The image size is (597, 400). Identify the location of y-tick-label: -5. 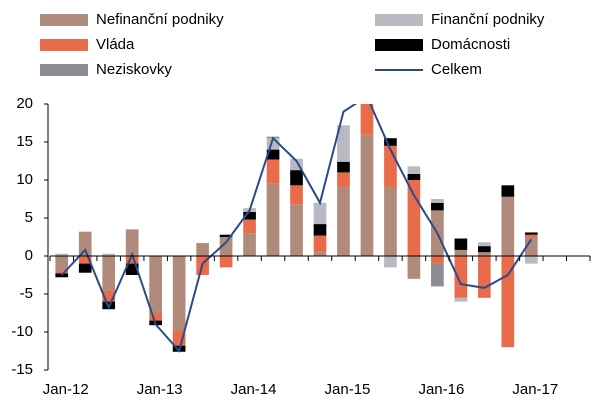
(26, 293).